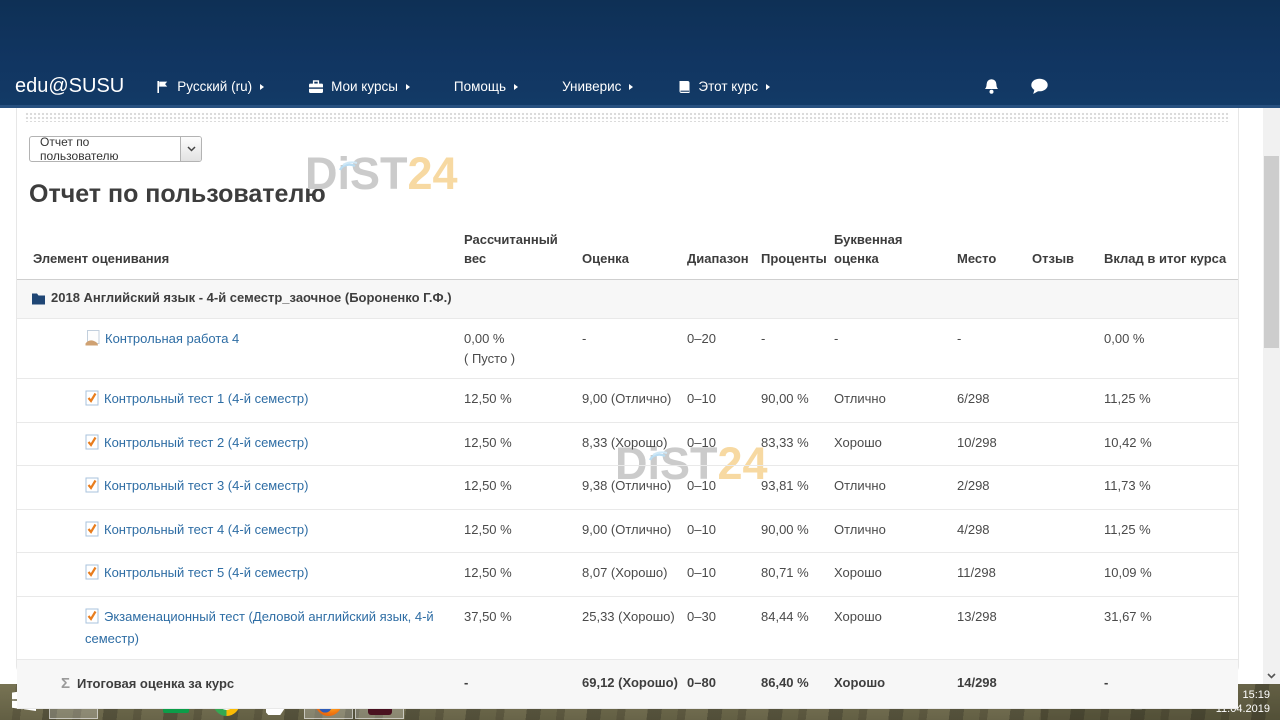  What do you see at coordinates (1039, 86) in the screenshot?
I see `messages-chat-icon` at bounding box center [1039, 86].